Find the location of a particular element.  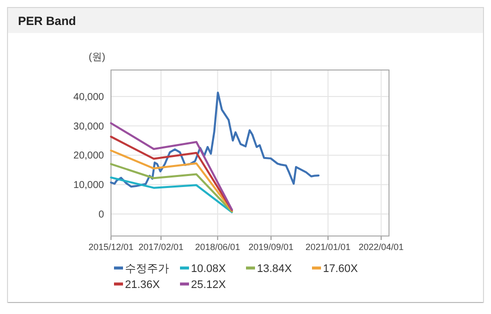

legend-label: 21.36X is located at coordinates (143, 285).